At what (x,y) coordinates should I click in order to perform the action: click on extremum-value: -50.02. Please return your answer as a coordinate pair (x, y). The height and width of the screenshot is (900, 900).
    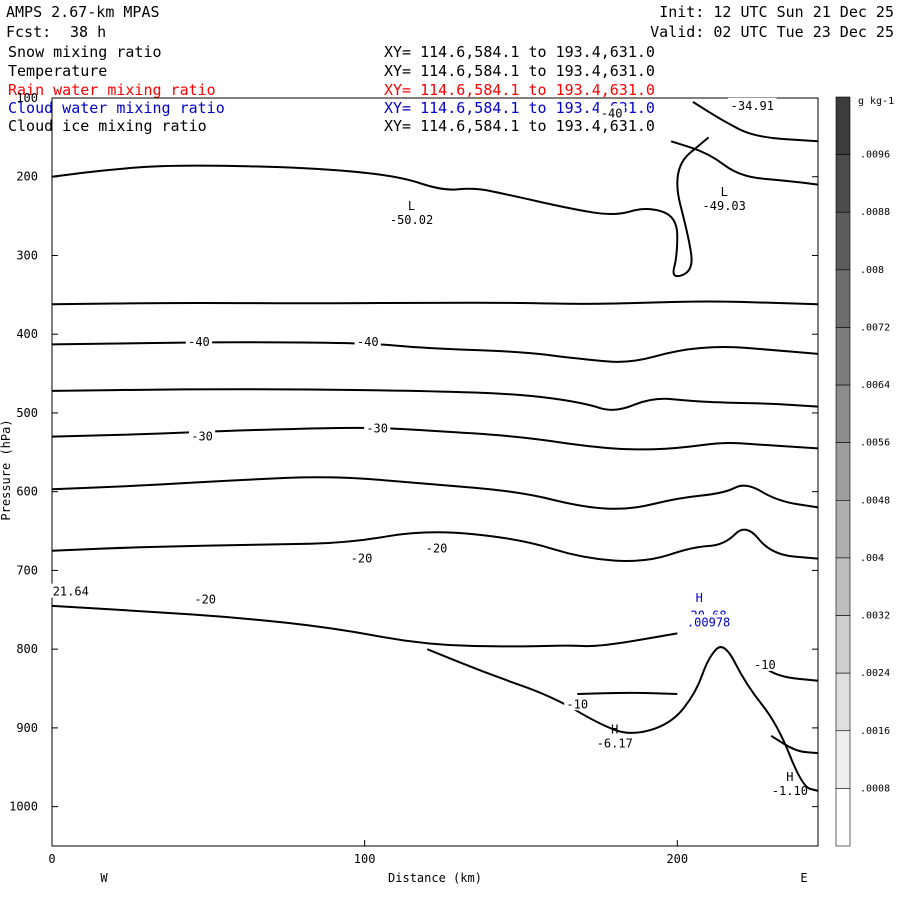
    Looking at the image, I should click on (411, 220).